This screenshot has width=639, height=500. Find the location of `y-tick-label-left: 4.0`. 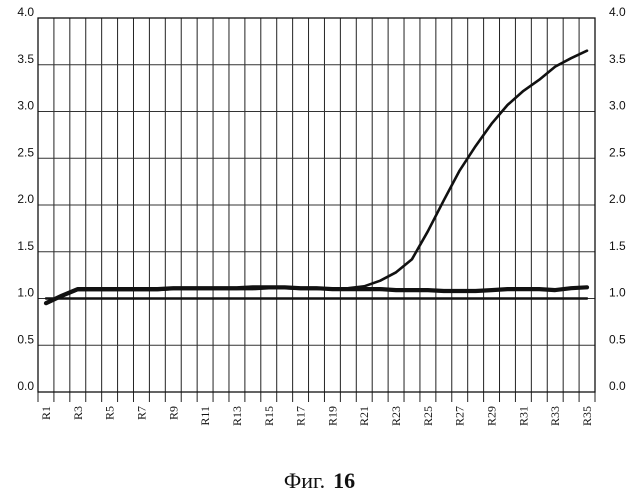

y-tick-label-left: 4.0 is located at coordinates (25, 12).